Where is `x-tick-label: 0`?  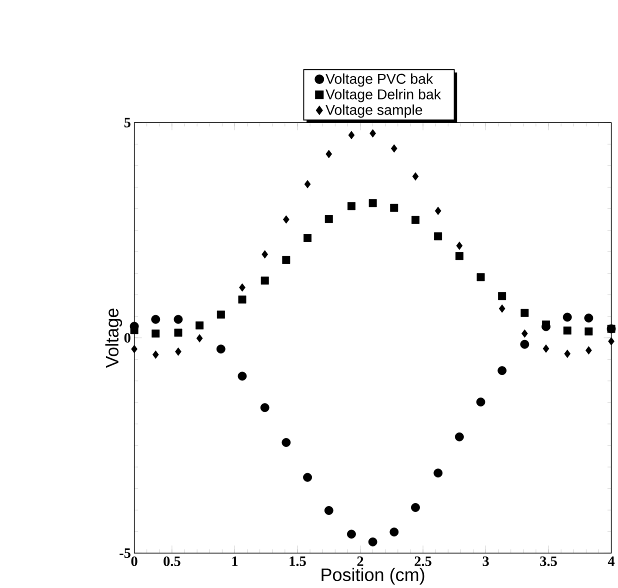 x-tick-label: 0 is located at coordinates (134, 561).